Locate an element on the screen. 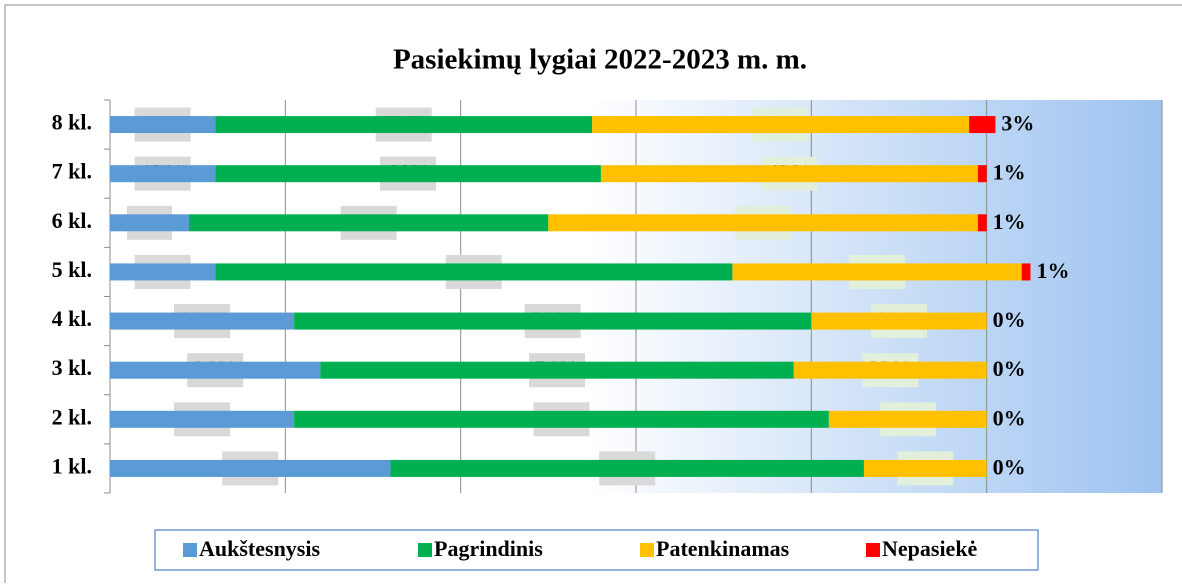 This screenshot has width=1182, height=588. category-label: 7 kl. is located at coordinates (72, 171).